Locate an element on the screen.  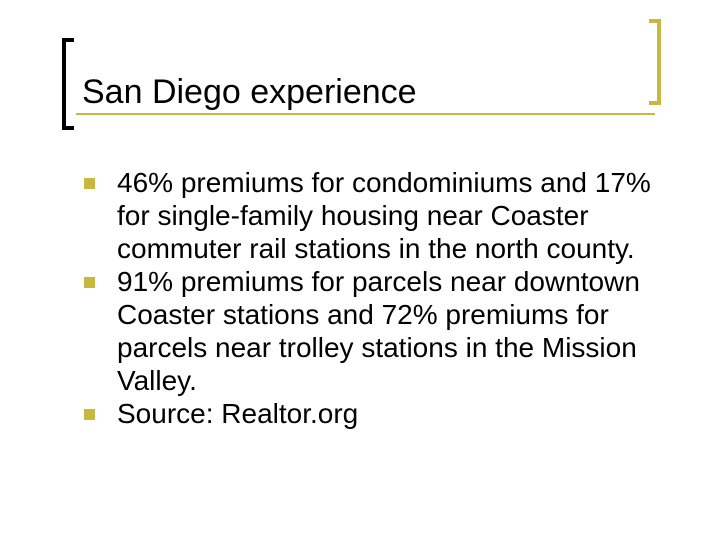
slide-title: San Diego experience is located at coordinates (249, 92).